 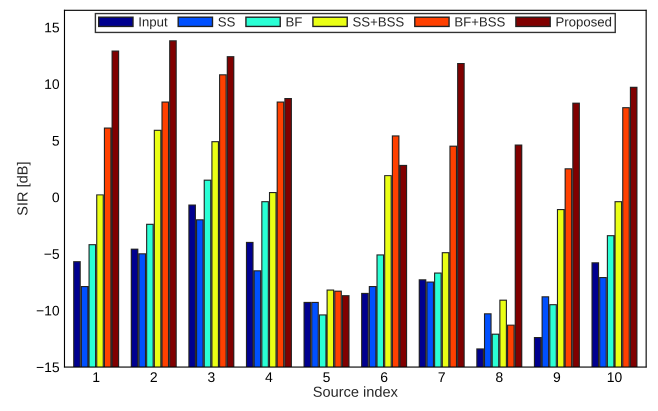 I want to click on y-tick-label: 5, so click(x=56, y=141).